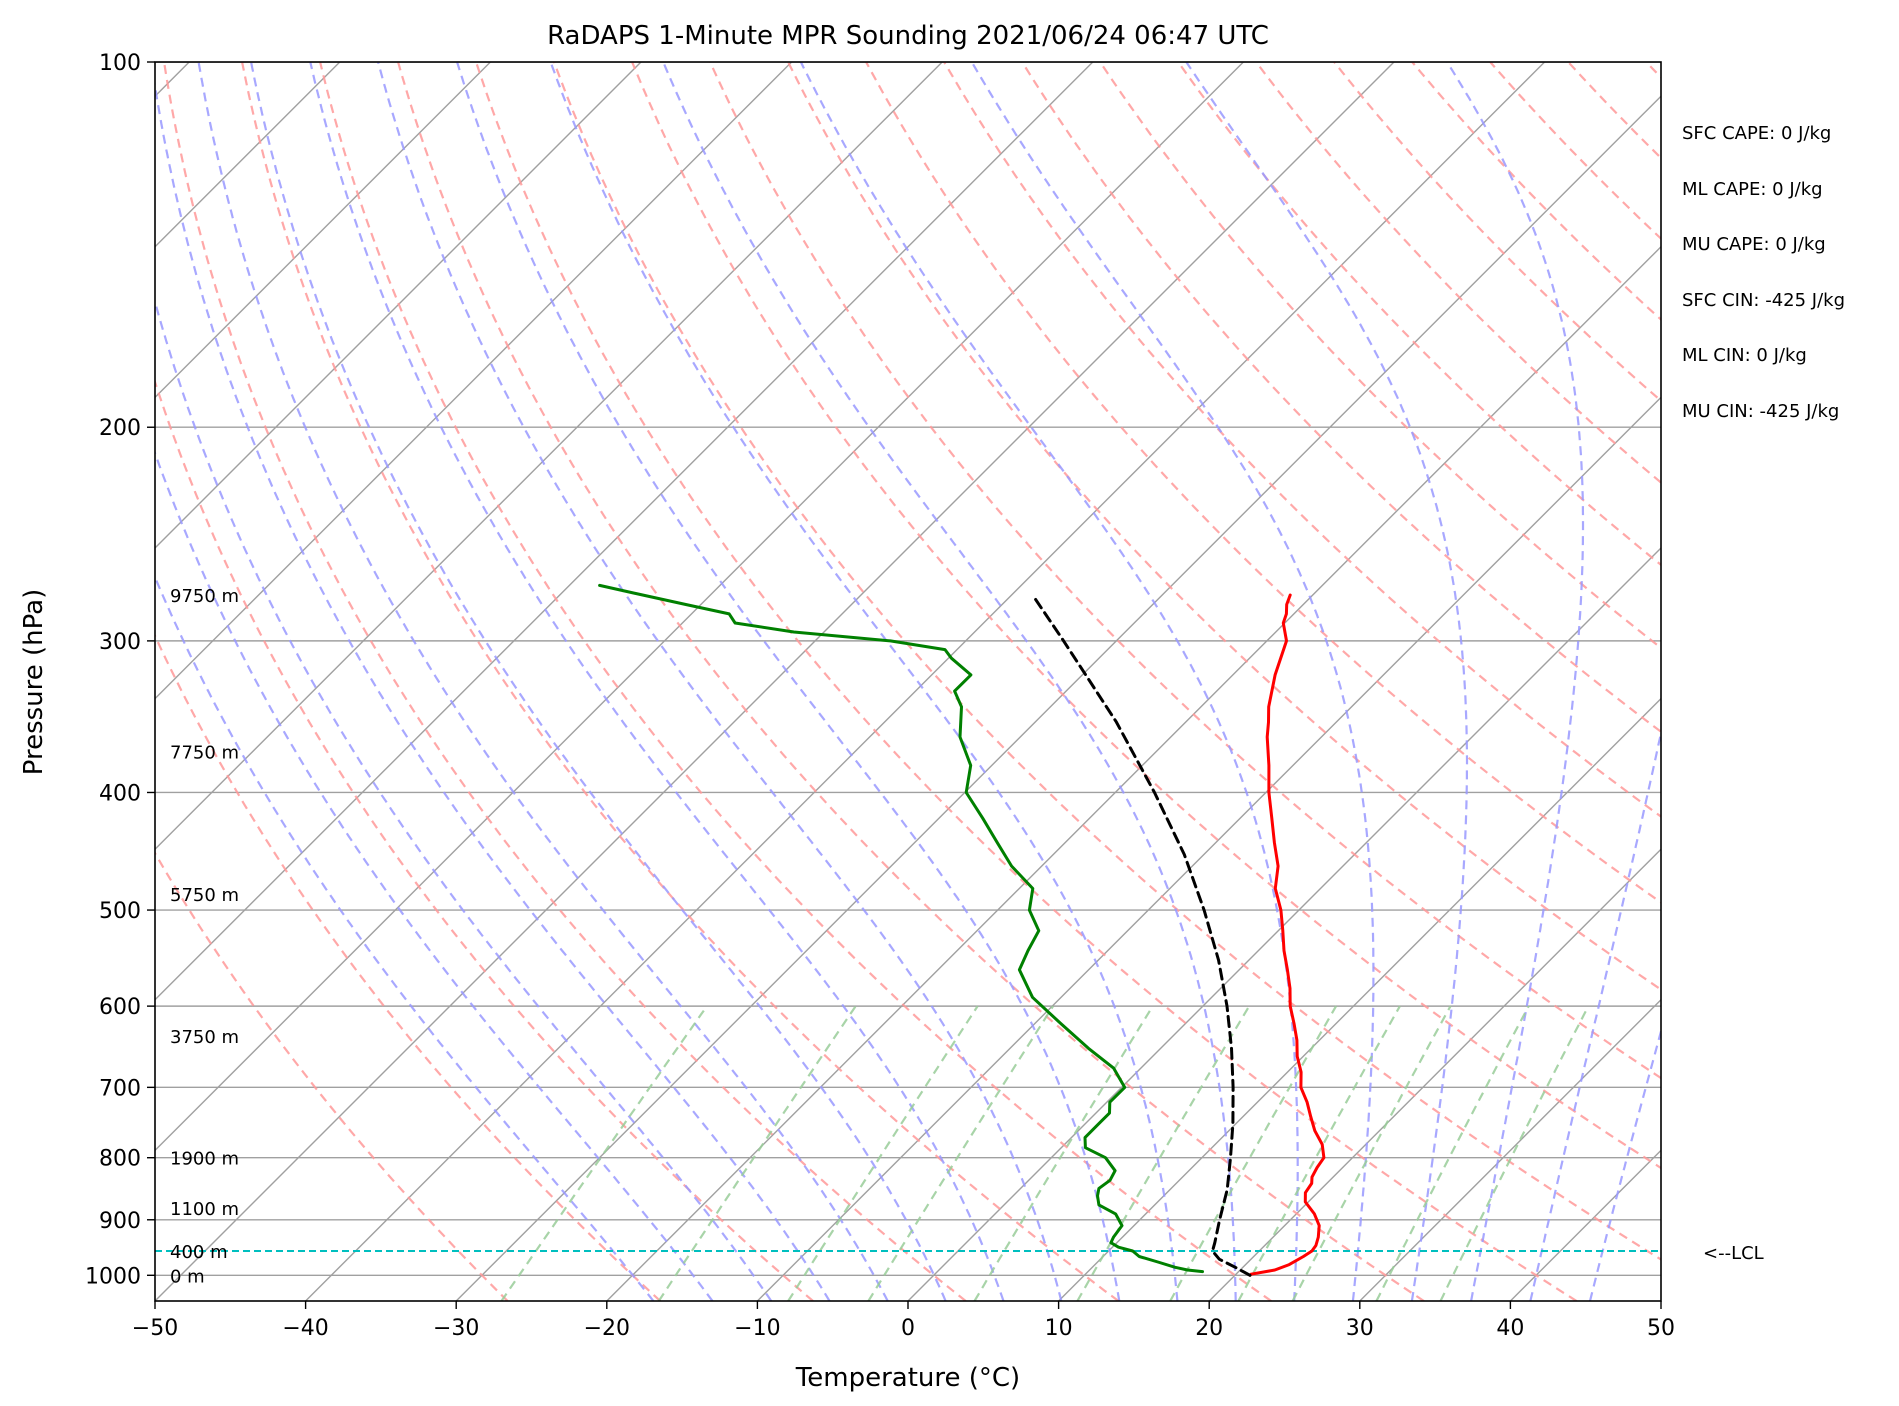 This screenshot has height=1406, width=1899. What do you see at coordinates (204, 1159) in the screenshot?
I see `height-label: 1900 m` at bounding box center [204, 1159].